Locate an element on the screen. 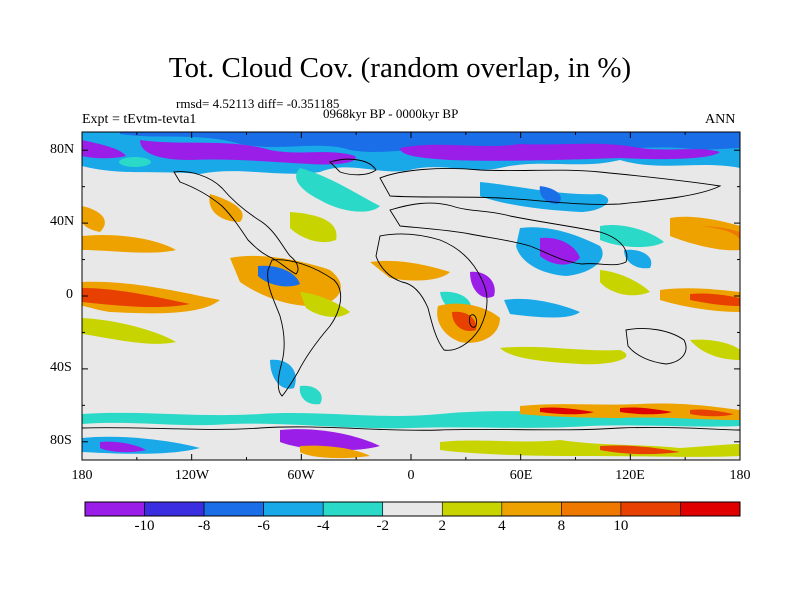  antarctic-purple is located at coordinates (330, 440).